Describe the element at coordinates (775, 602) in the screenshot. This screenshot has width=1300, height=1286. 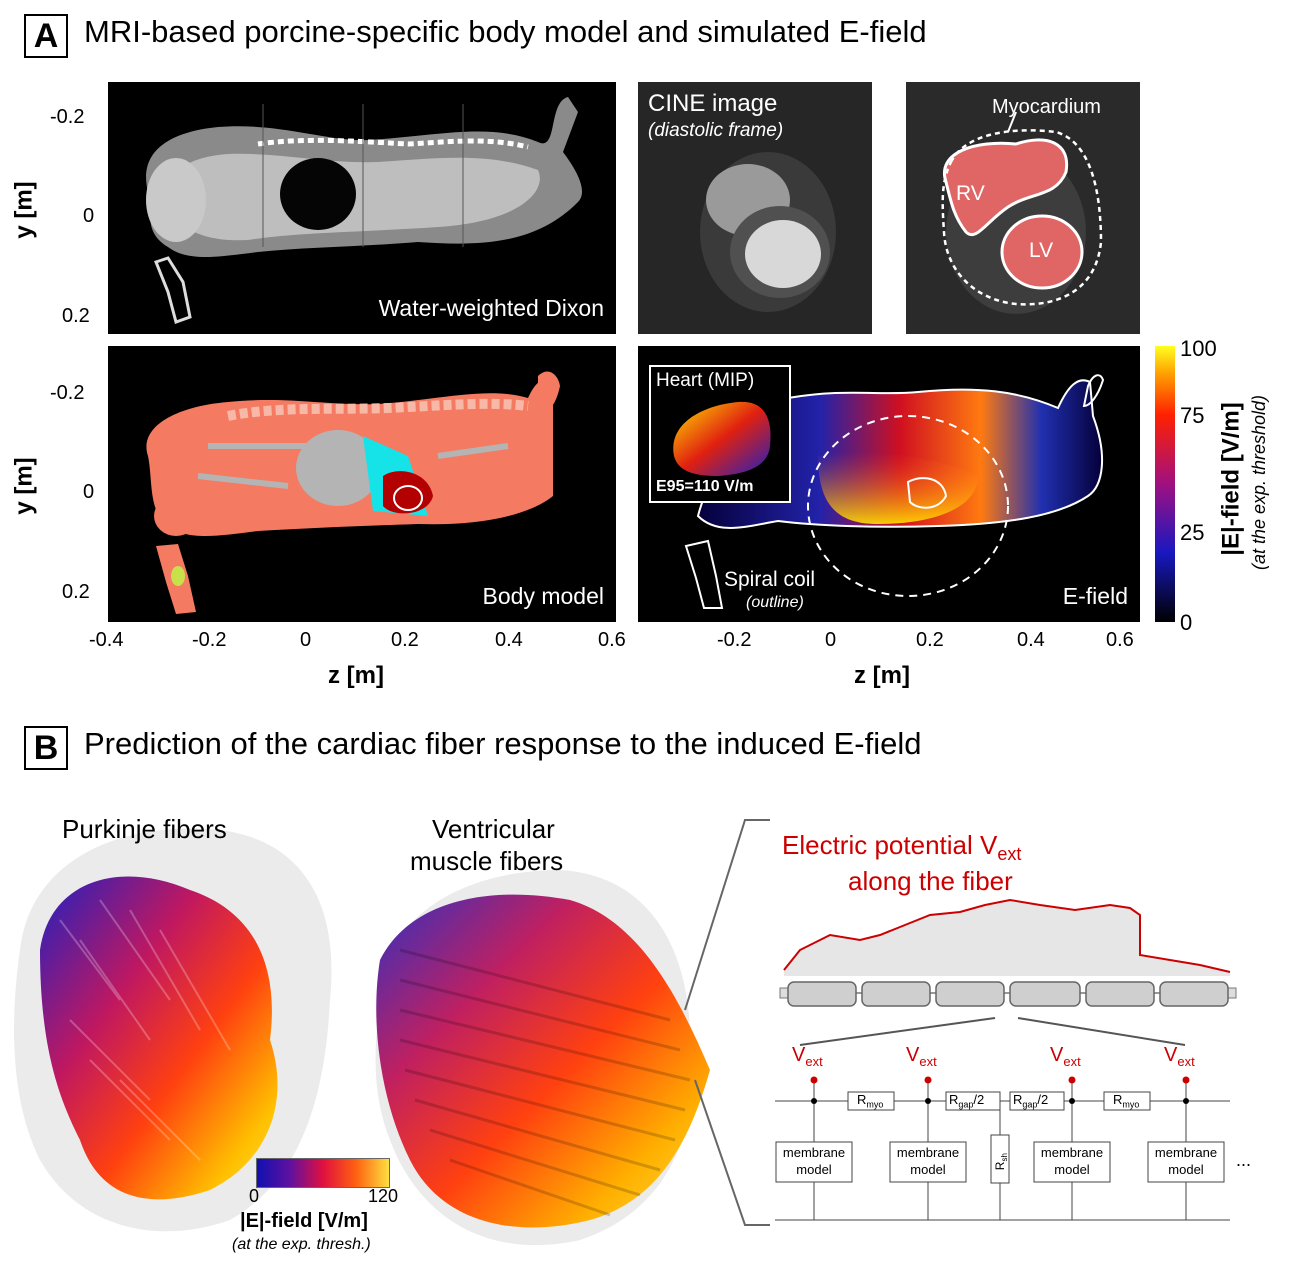
I see `spiral-coil-sublabel: (outline)` at that location.